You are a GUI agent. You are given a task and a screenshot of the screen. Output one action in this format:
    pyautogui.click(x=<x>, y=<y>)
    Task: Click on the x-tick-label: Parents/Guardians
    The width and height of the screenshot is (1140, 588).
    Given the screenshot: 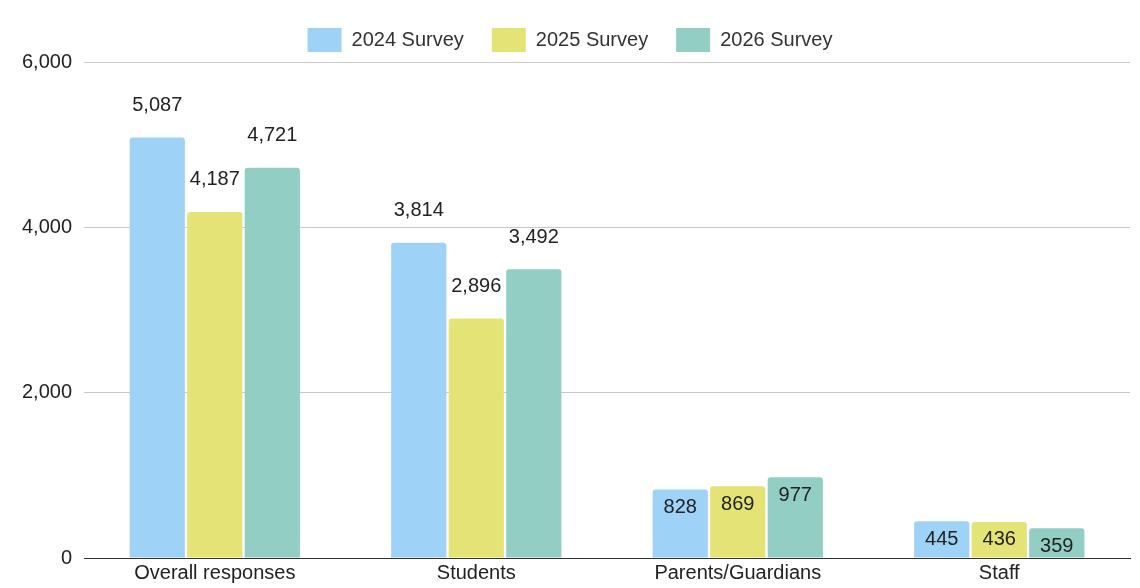 What is the action you would take?
    pyautogui.click(x=738, y=571)
    